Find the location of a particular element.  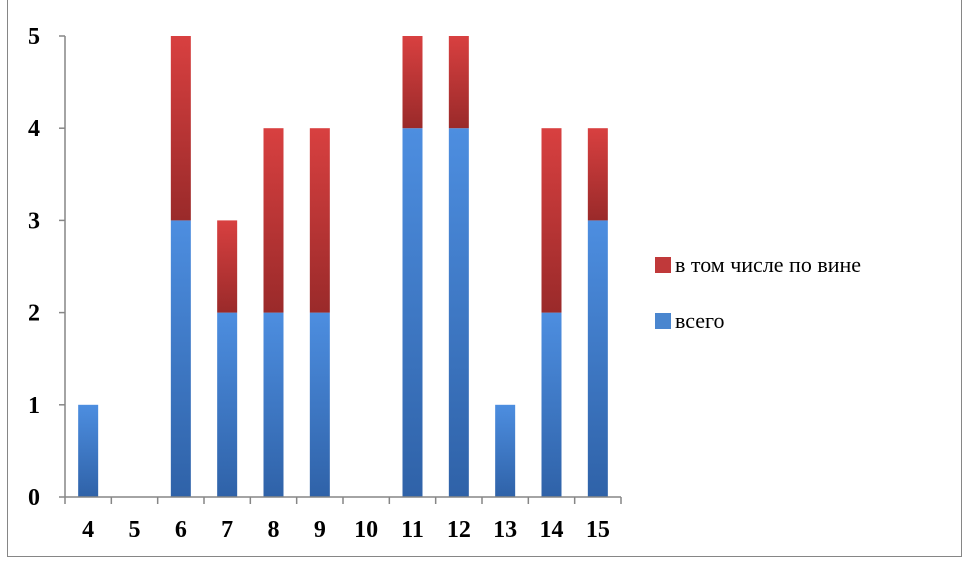

x-tick-label: 5 is located at coordinates (135, 530).